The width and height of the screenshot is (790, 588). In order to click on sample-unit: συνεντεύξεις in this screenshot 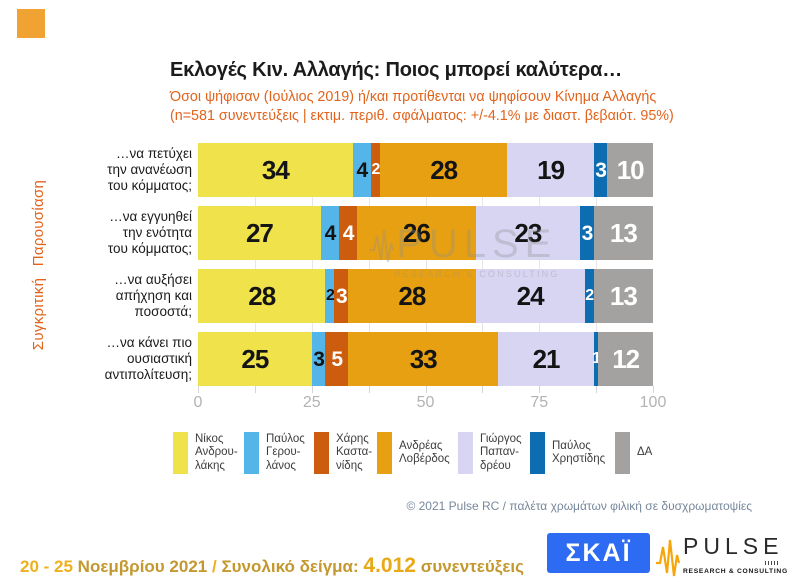, I will do `click(472, 566)`.